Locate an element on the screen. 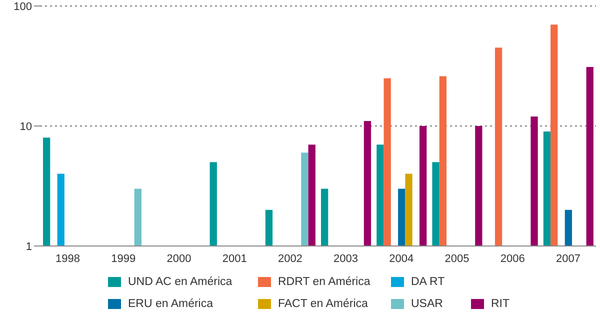 Image resolution: width=600 pixels, height=328 pixels. x-tick-label: 2006 is located at coordinates (512, 258).